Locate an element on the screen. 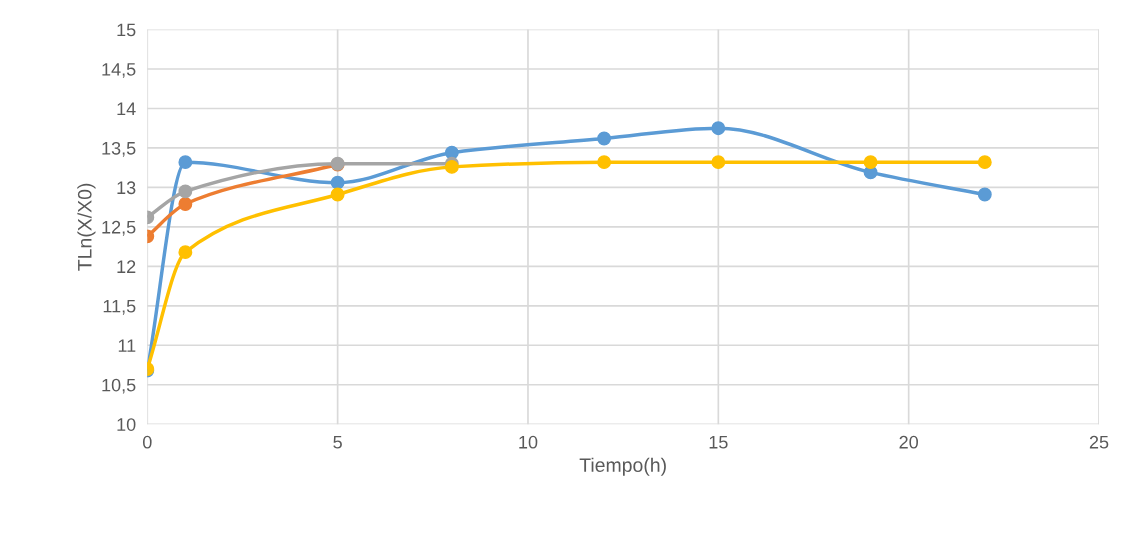  x-axis-title: Tiempo(h) is located at coordinates (622, 466).